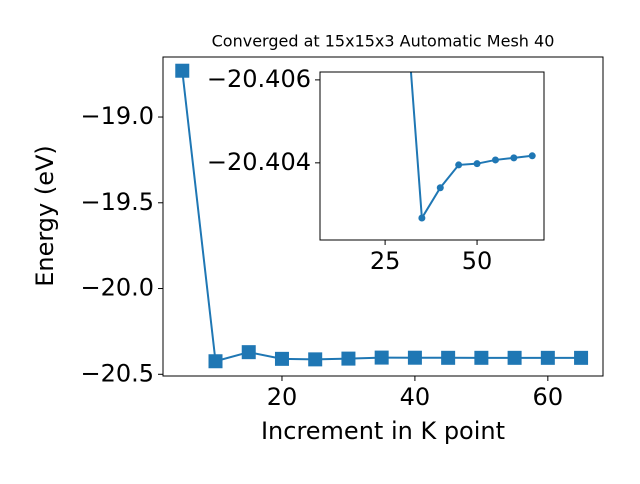  Describe the element at coordinates (117, 288) in the screenshot. I see `y-tick-label: −20.0` at that location.